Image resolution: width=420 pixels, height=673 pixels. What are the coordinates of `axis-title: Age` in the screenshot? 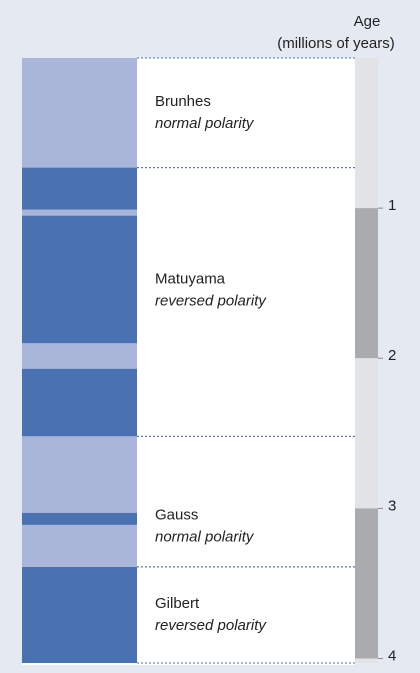 It's located at (367, 21).